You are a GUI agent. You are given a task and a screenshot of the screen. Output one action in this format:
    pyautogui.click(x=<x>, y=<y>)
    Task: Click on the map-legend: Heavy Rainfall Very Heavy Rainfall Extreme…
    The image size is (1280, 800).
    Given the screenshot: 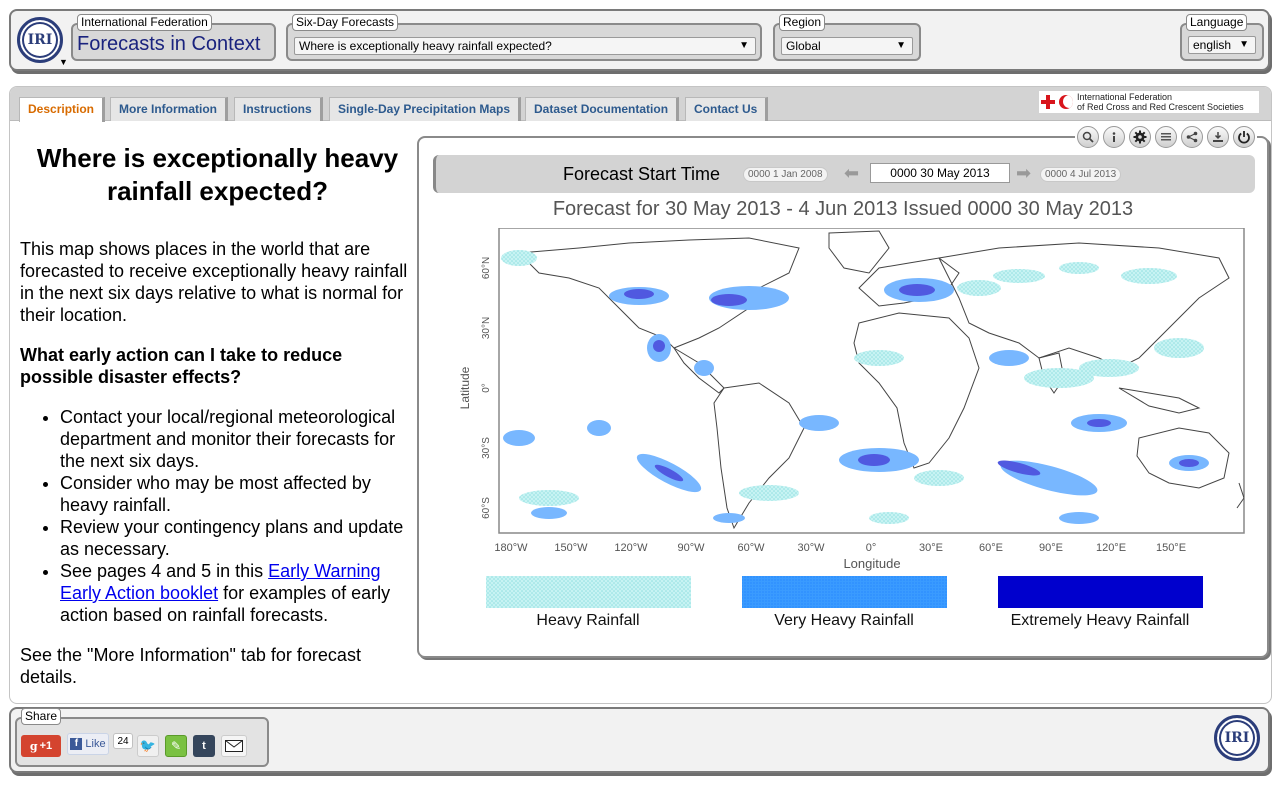 What is the action you would take?
    pyautogui.click(x=844, y=602)
    